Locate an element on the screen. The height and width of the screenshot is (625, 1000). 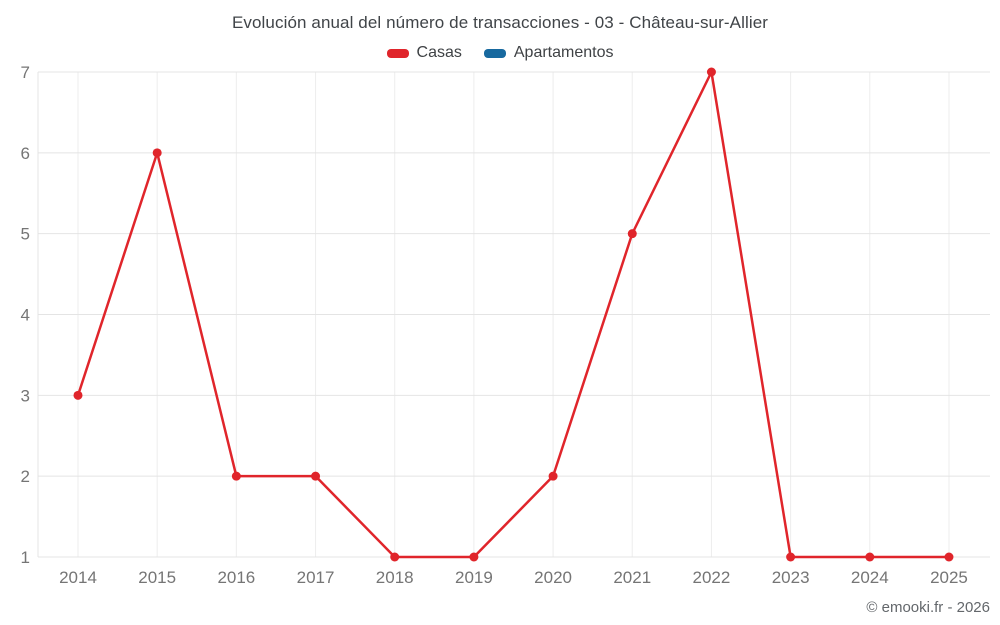
x-tick-label: 2016 is located at coordinates (236, 577).